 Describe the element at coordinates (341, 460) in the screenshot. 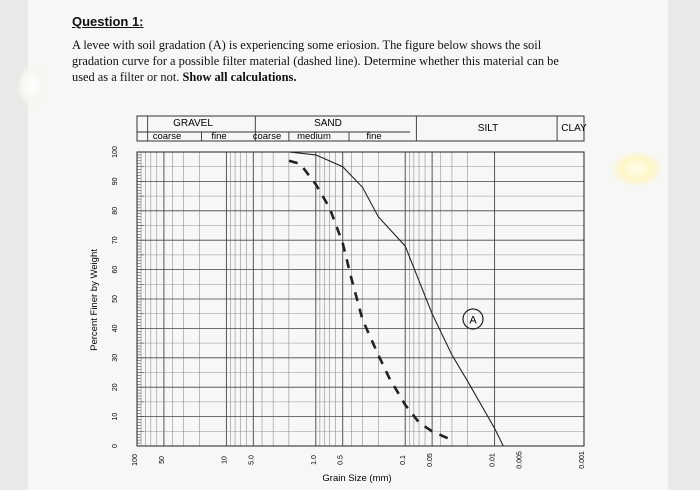

I see `x-tick-label-5: 0.5` at that location.